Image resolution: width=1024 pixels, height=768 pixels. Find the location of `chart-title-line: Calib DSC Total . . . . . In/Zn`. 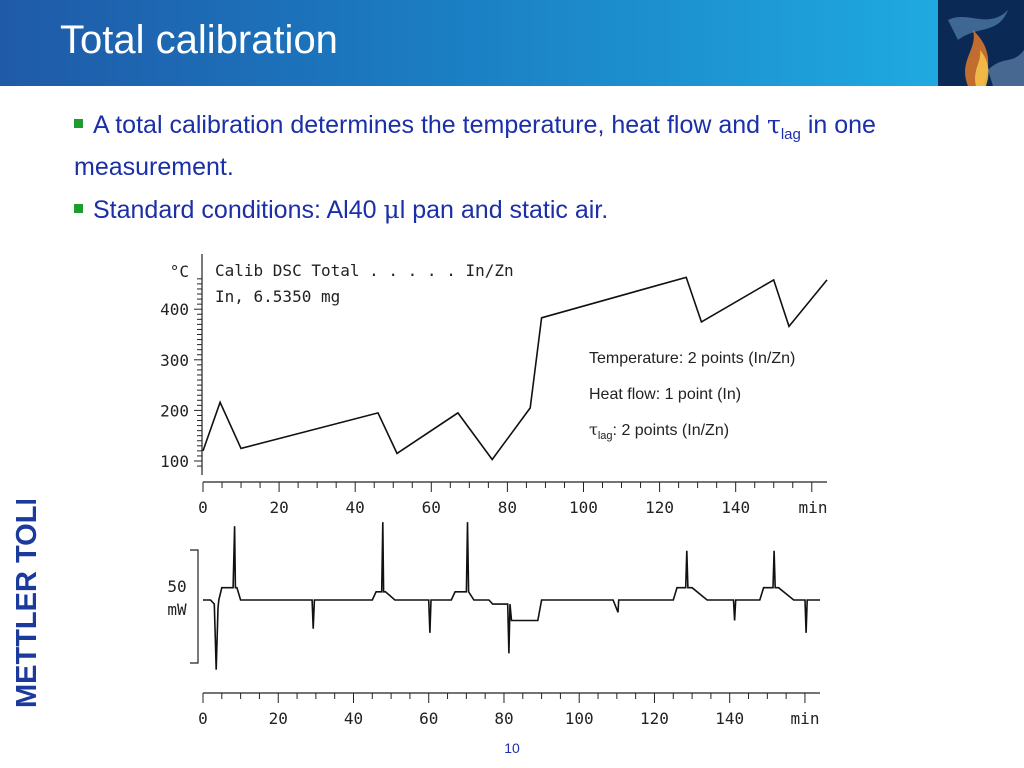

chart-title-line: Calib DSC Total . . . . . In/Zn is located at coordinates (364, 270).